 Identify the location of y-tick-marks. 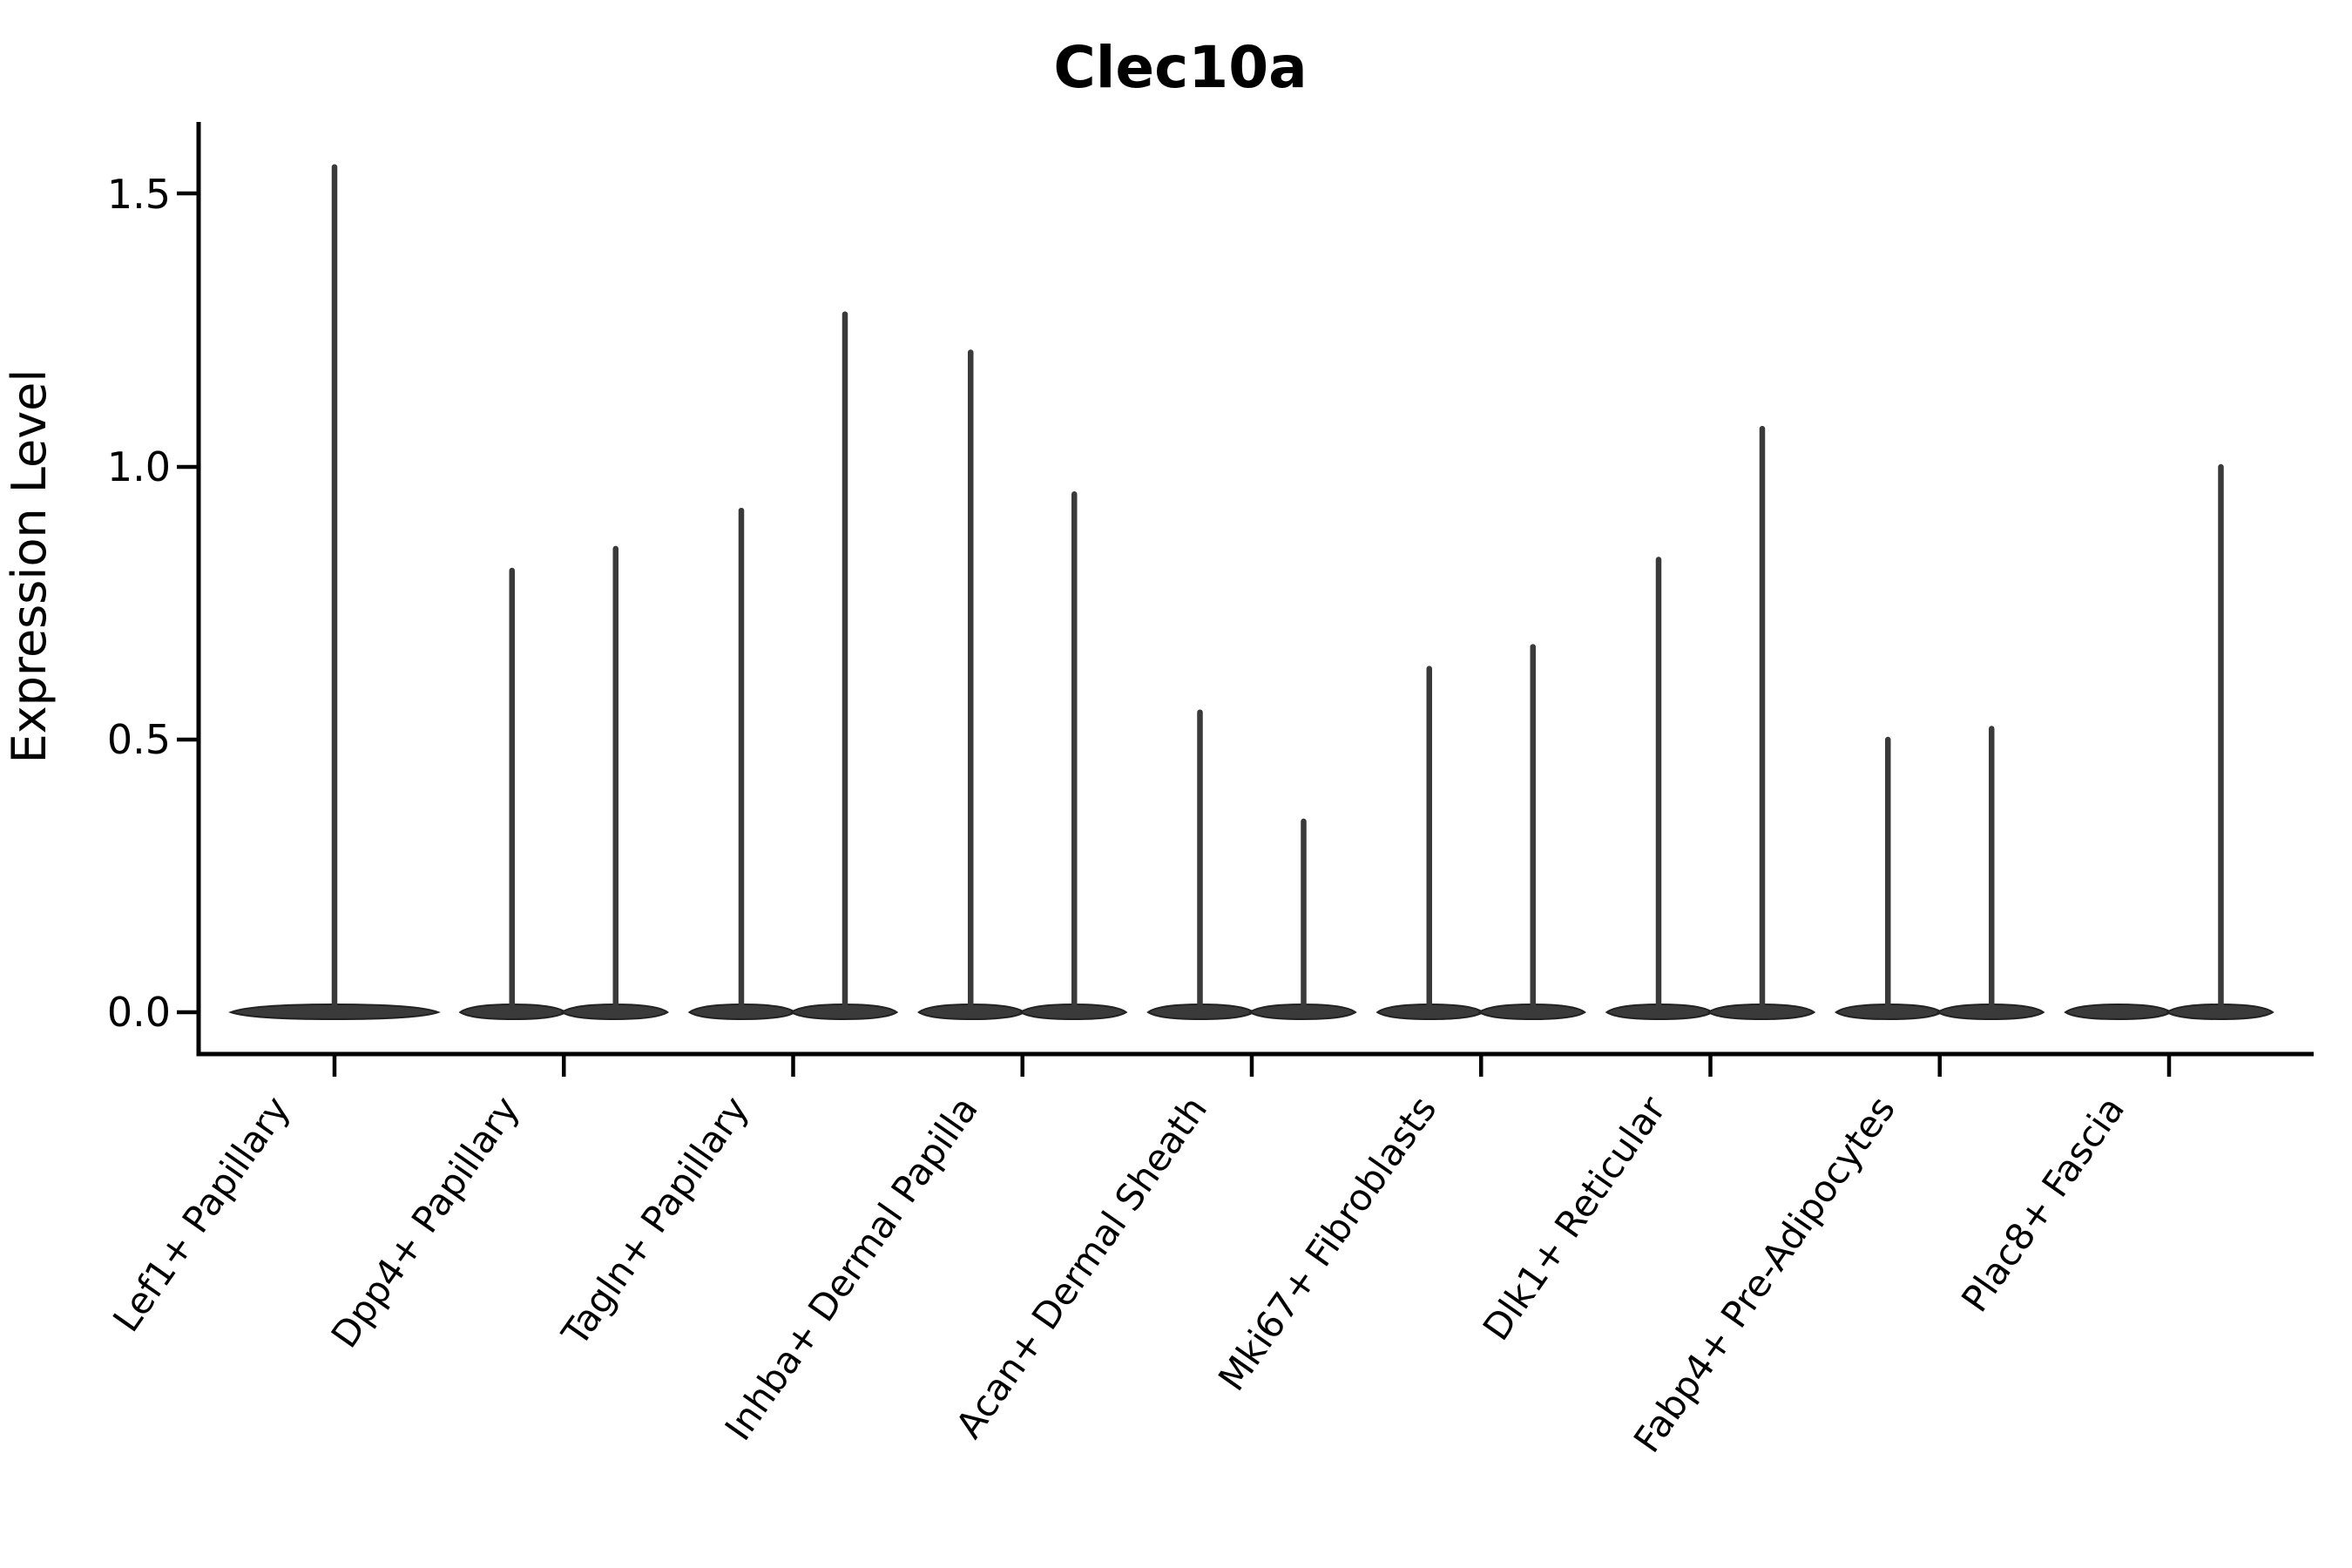
(187, 603).